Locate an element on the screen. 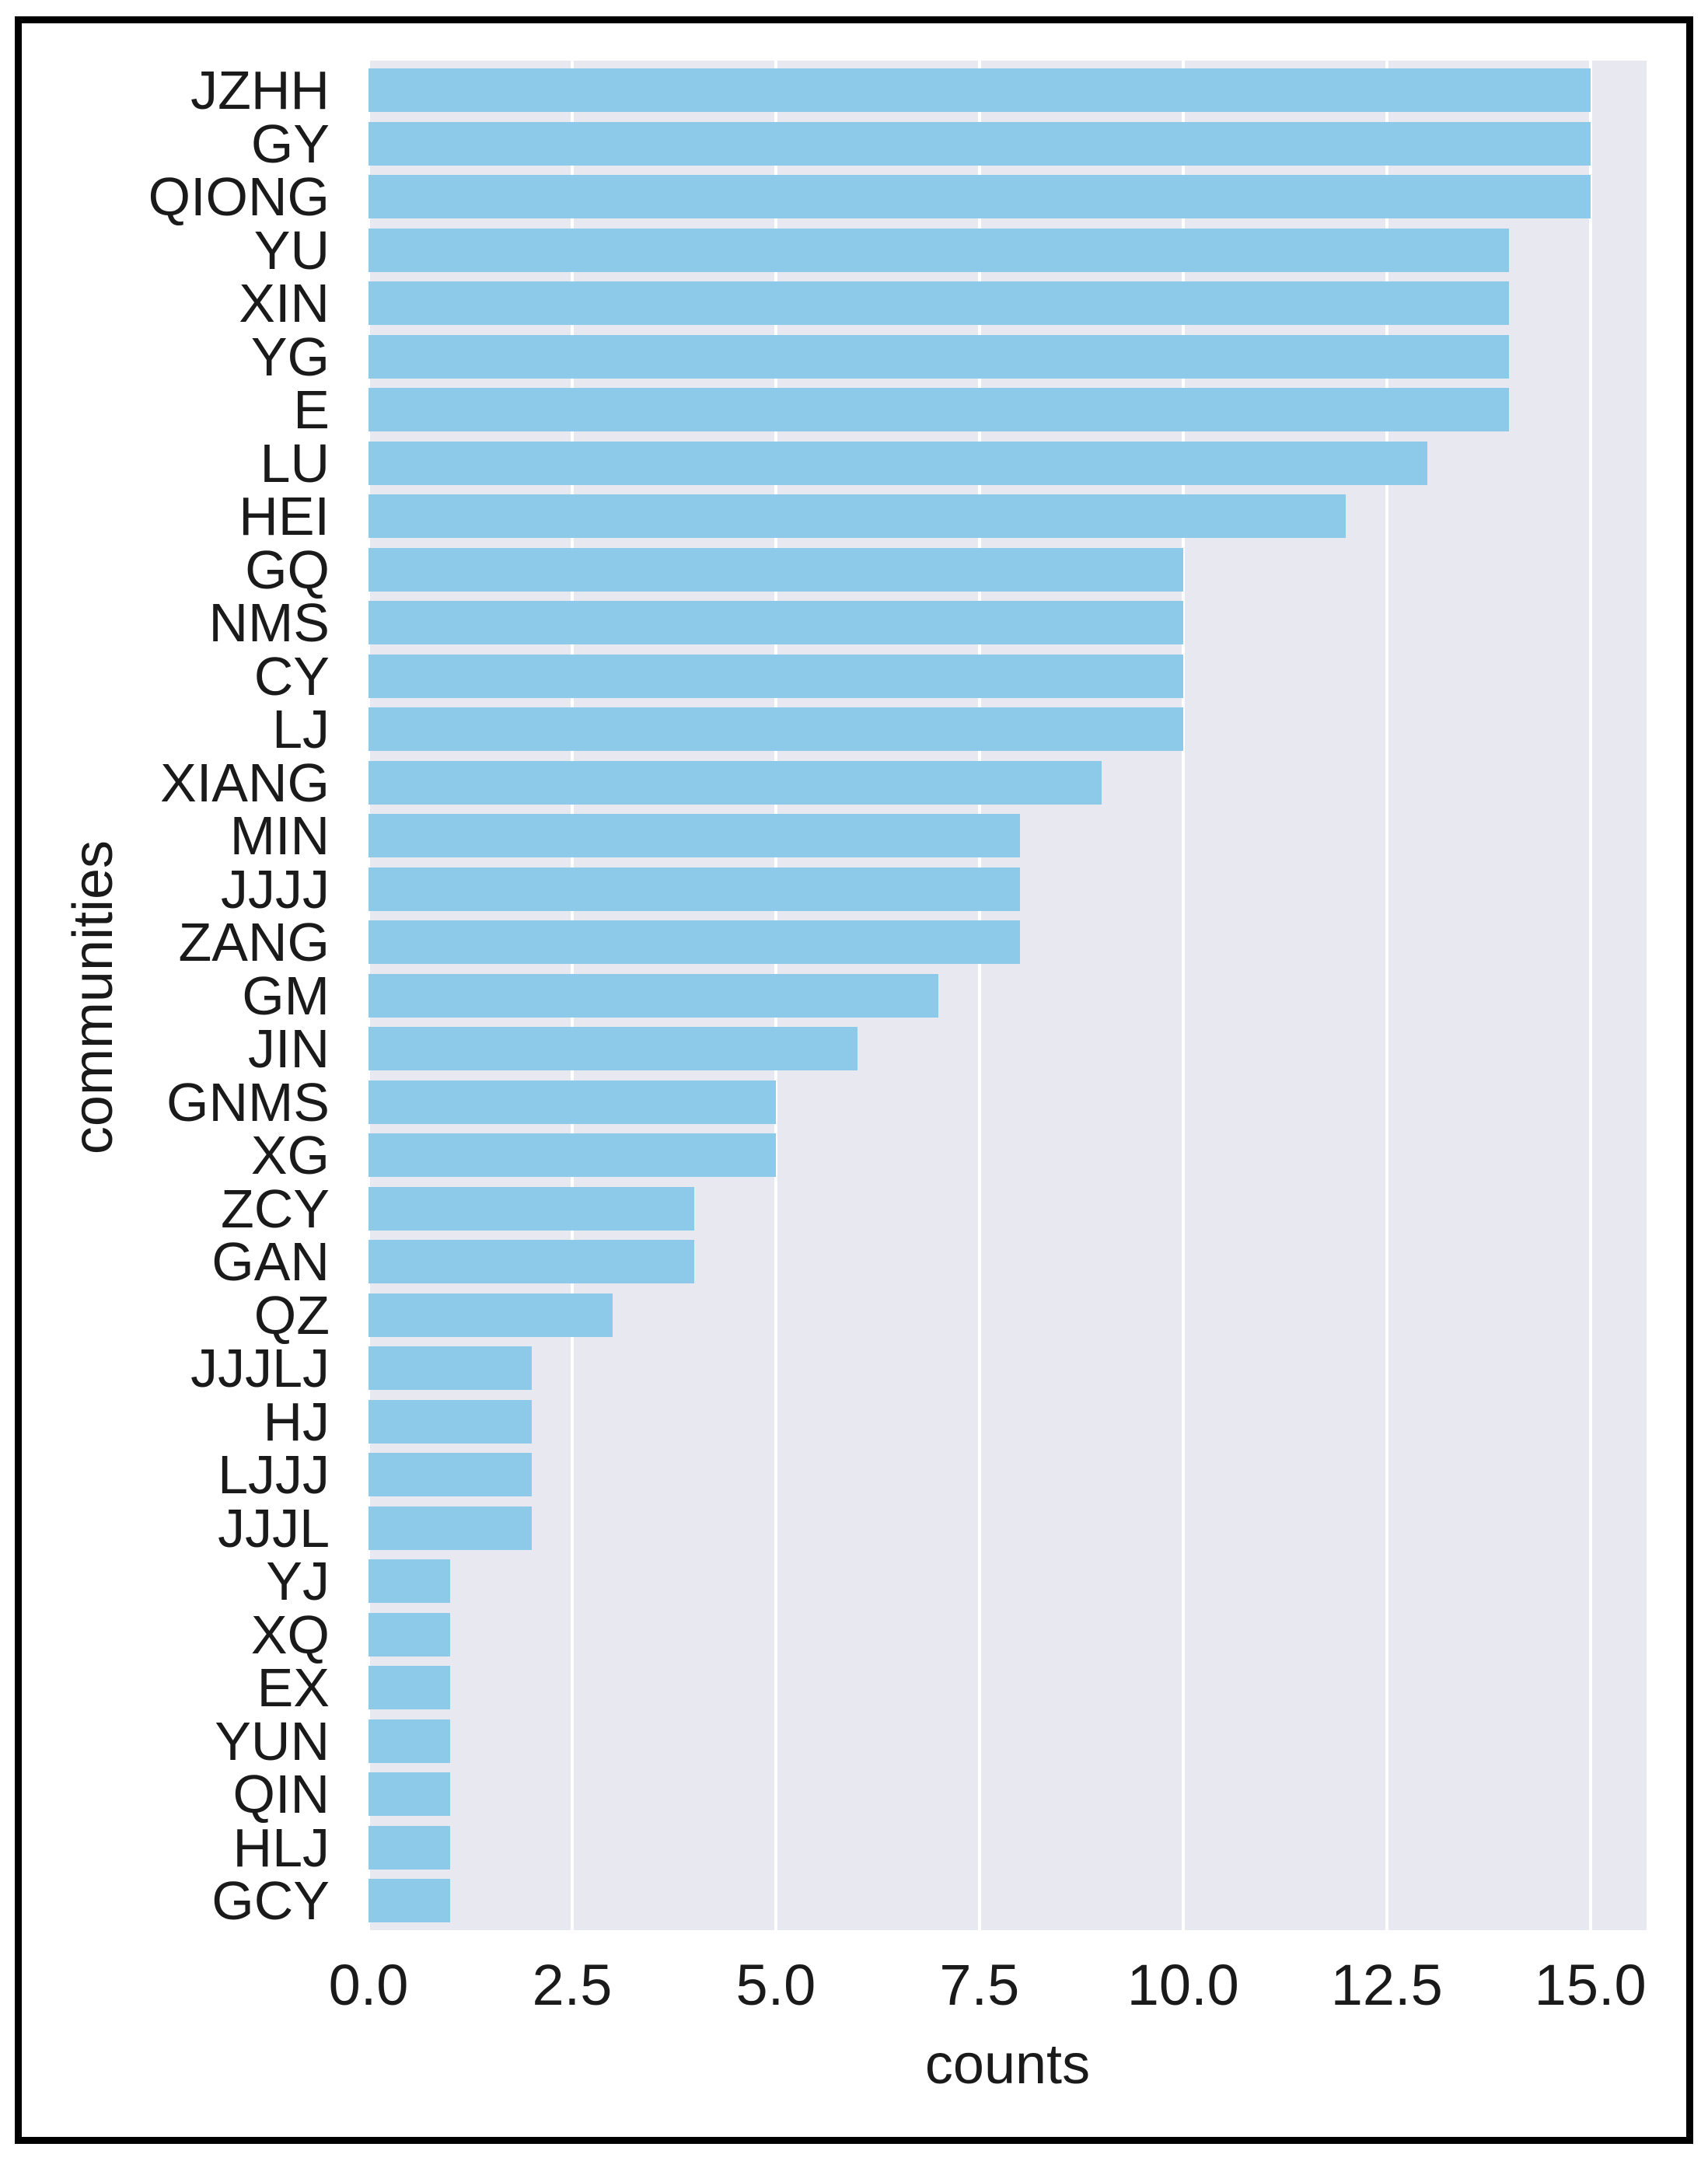 This screenshot has width=1708, height=2161. bar-ZCY is located at coordinates (531, 1209).